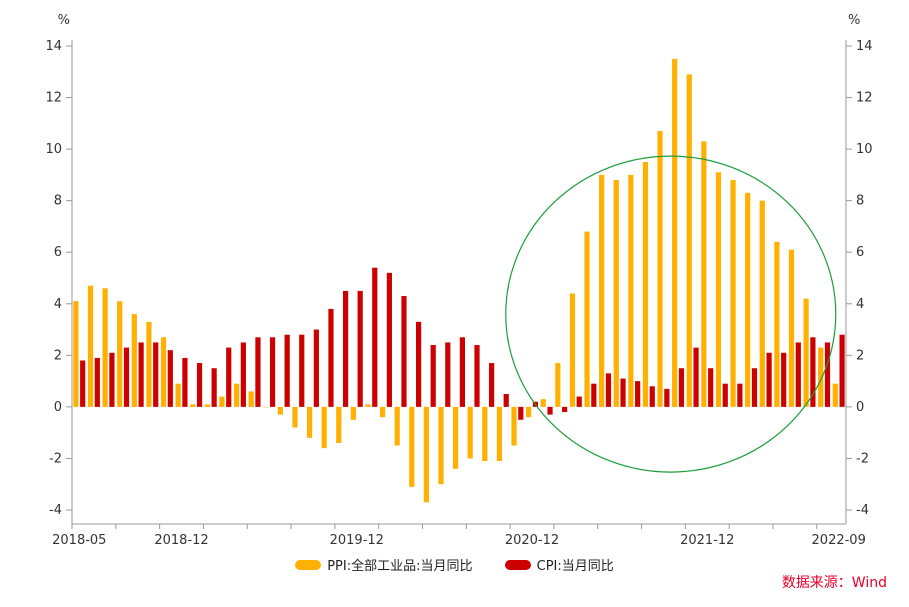 This screenshot has height=607, width=909. Describe the element at coordinates (58, 355) in the screenshot. I see `y-tick-label-left: 2` at that location.